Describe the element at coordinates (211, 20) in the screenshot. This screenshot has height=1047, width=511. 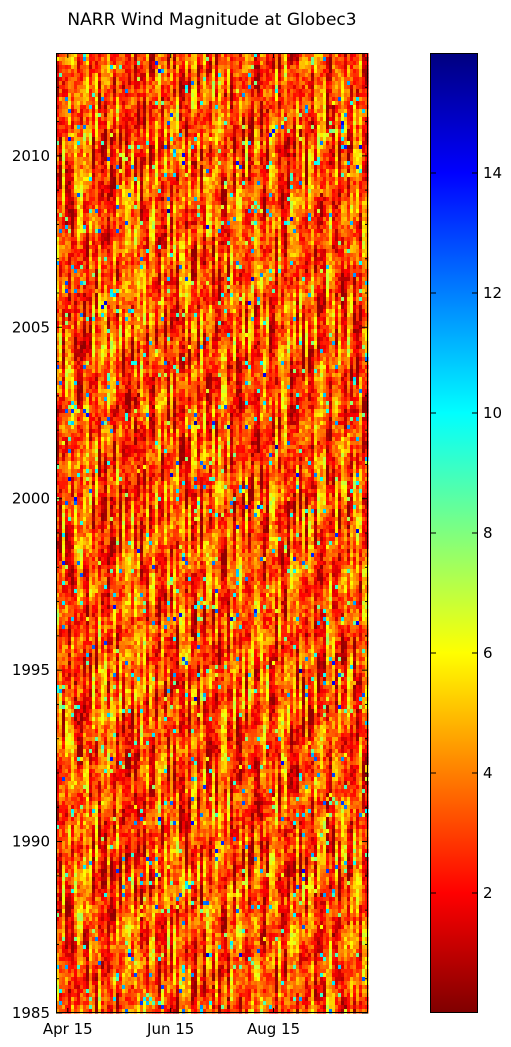
I see `chart-title: NARR Wind Magnitude at Globec3` at that location.